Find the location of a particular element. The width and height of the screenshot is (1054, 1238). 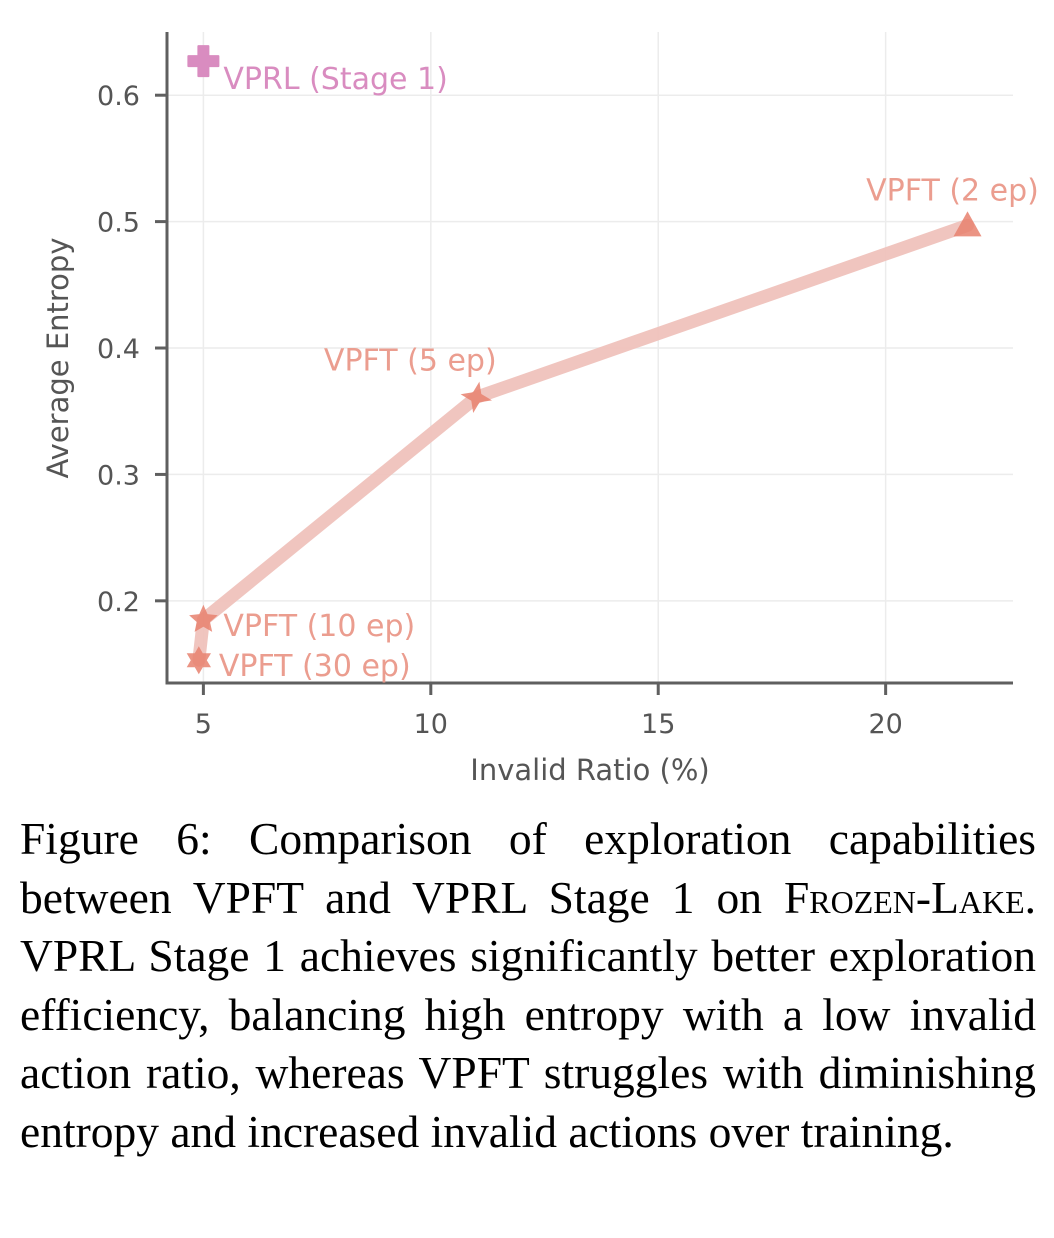

y-tick-label: 0.3 is located at coordinates (118, 475).